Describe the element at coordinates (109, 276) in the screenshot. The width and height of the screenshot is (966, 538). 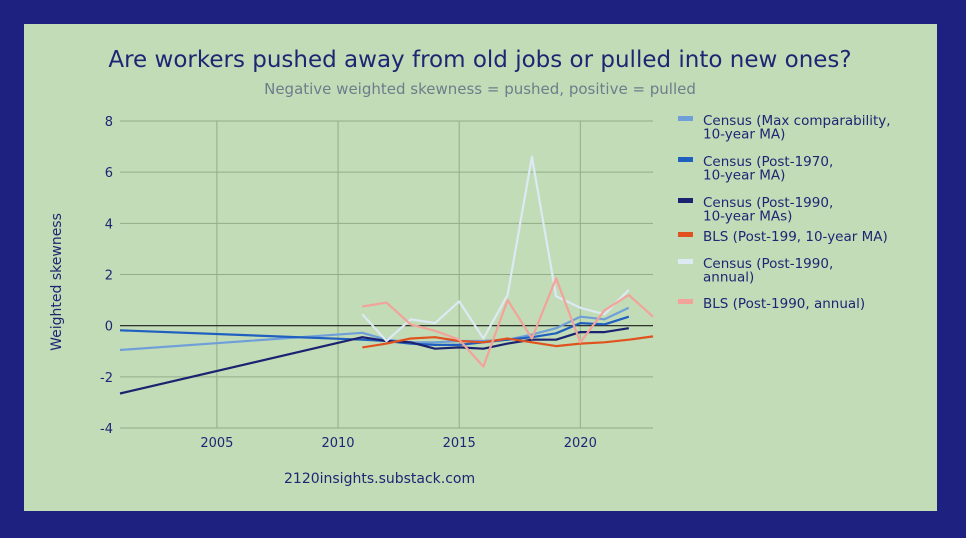
I see `y-tick-label: 2` at that location.